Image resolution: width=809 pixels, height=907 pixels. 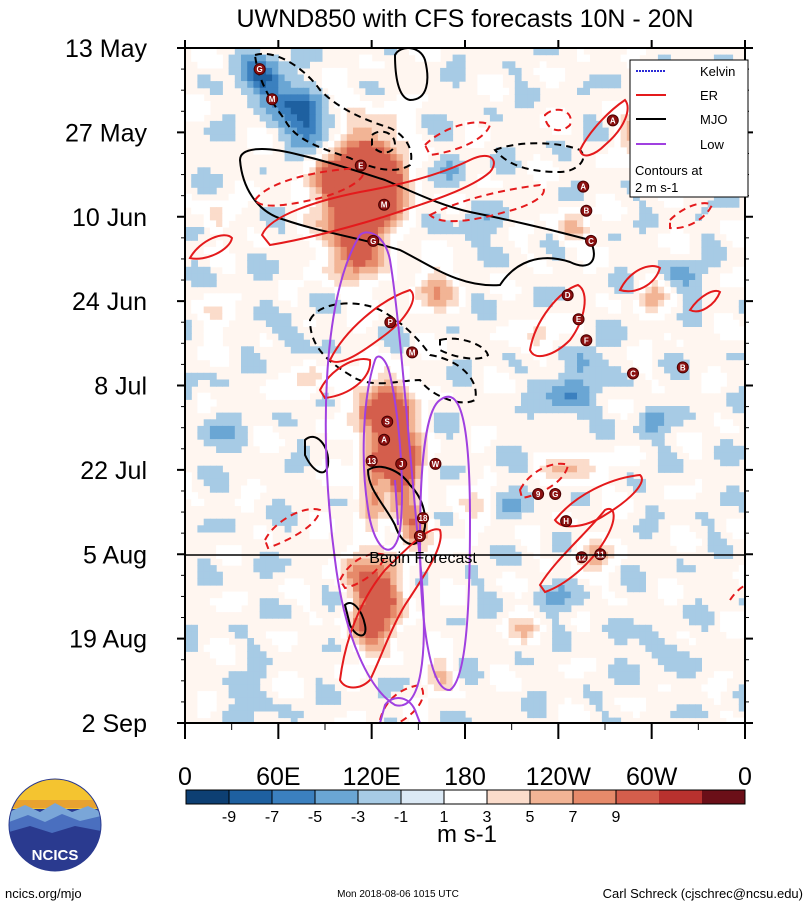 What do you see at coordinates (106, 49) in the screenshot?
I see `y-tick-label: 13 May` at bounding box center [106, 49].